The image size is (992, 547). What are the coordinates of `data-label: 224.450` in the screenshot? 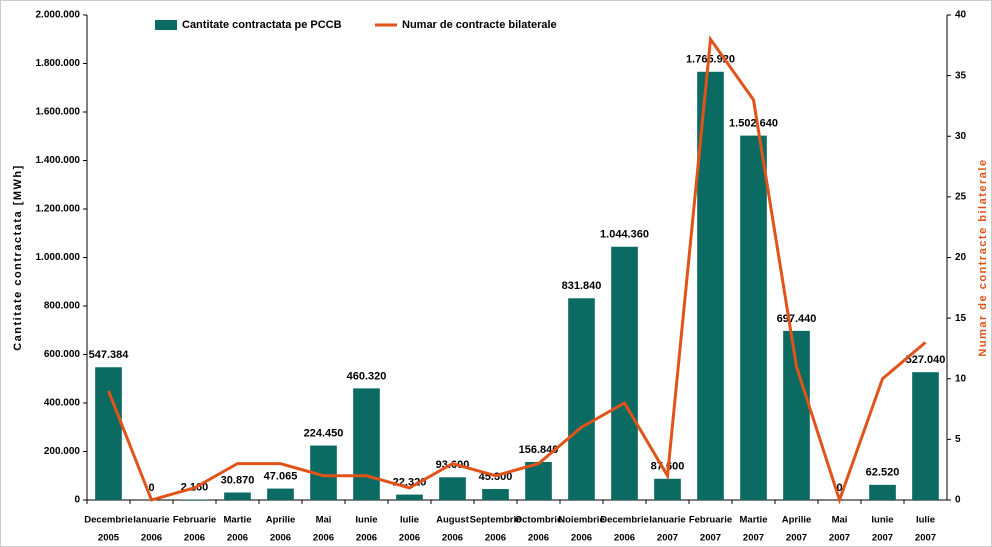 It's located at (324, 433).